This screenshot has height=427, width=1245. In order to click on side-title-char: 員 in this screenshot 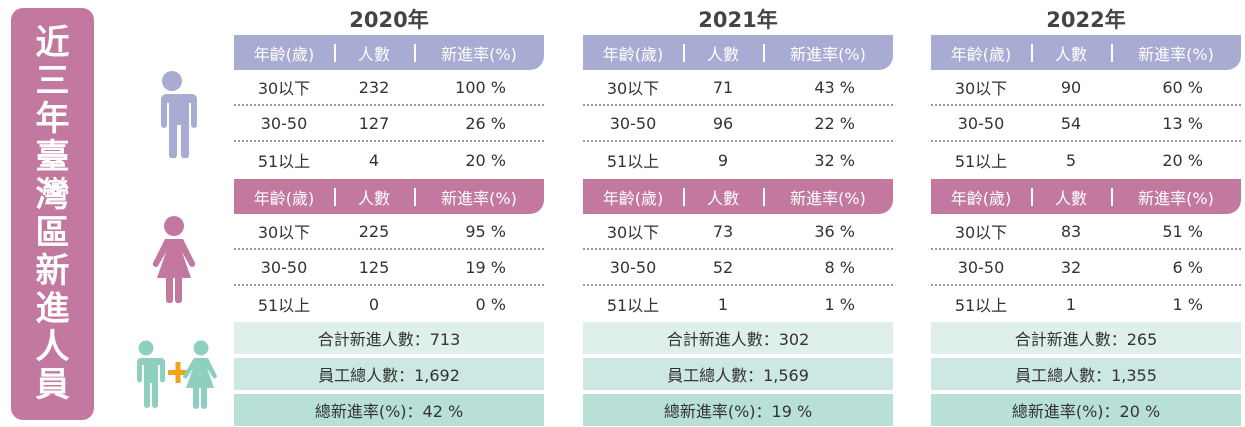, I will do `click(52, 385)`.